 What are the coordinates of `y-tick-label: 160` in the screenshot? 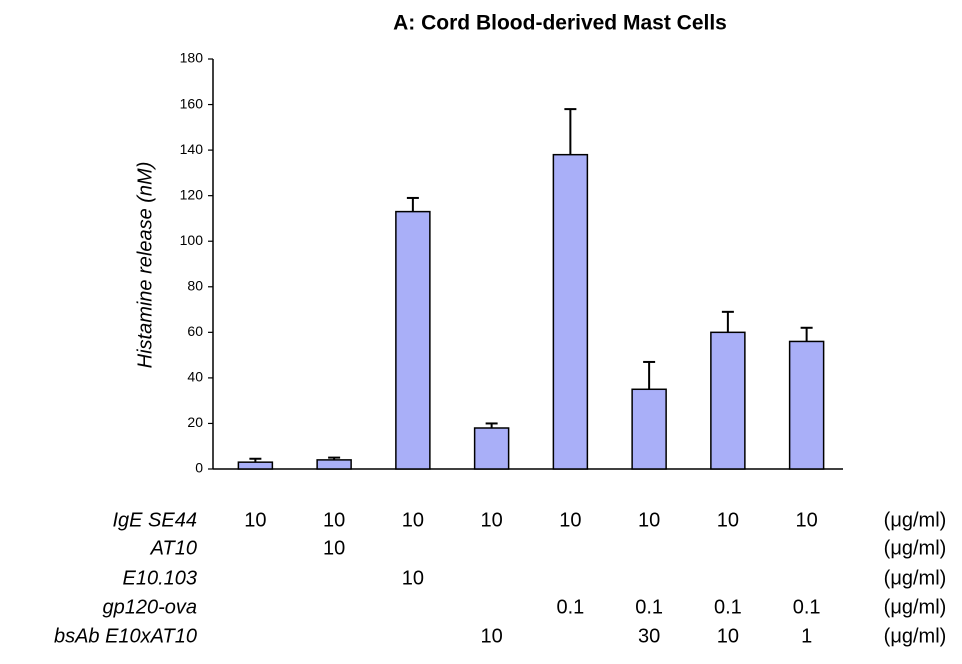 It's located at (192, 103).